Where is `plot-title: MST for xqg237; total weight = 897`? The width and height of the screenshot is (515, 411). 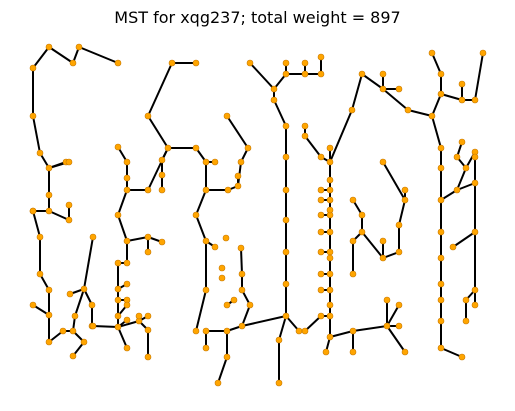
plot-title: MST for xqg237; total weight = 897 is located at coordinates (257, 17).